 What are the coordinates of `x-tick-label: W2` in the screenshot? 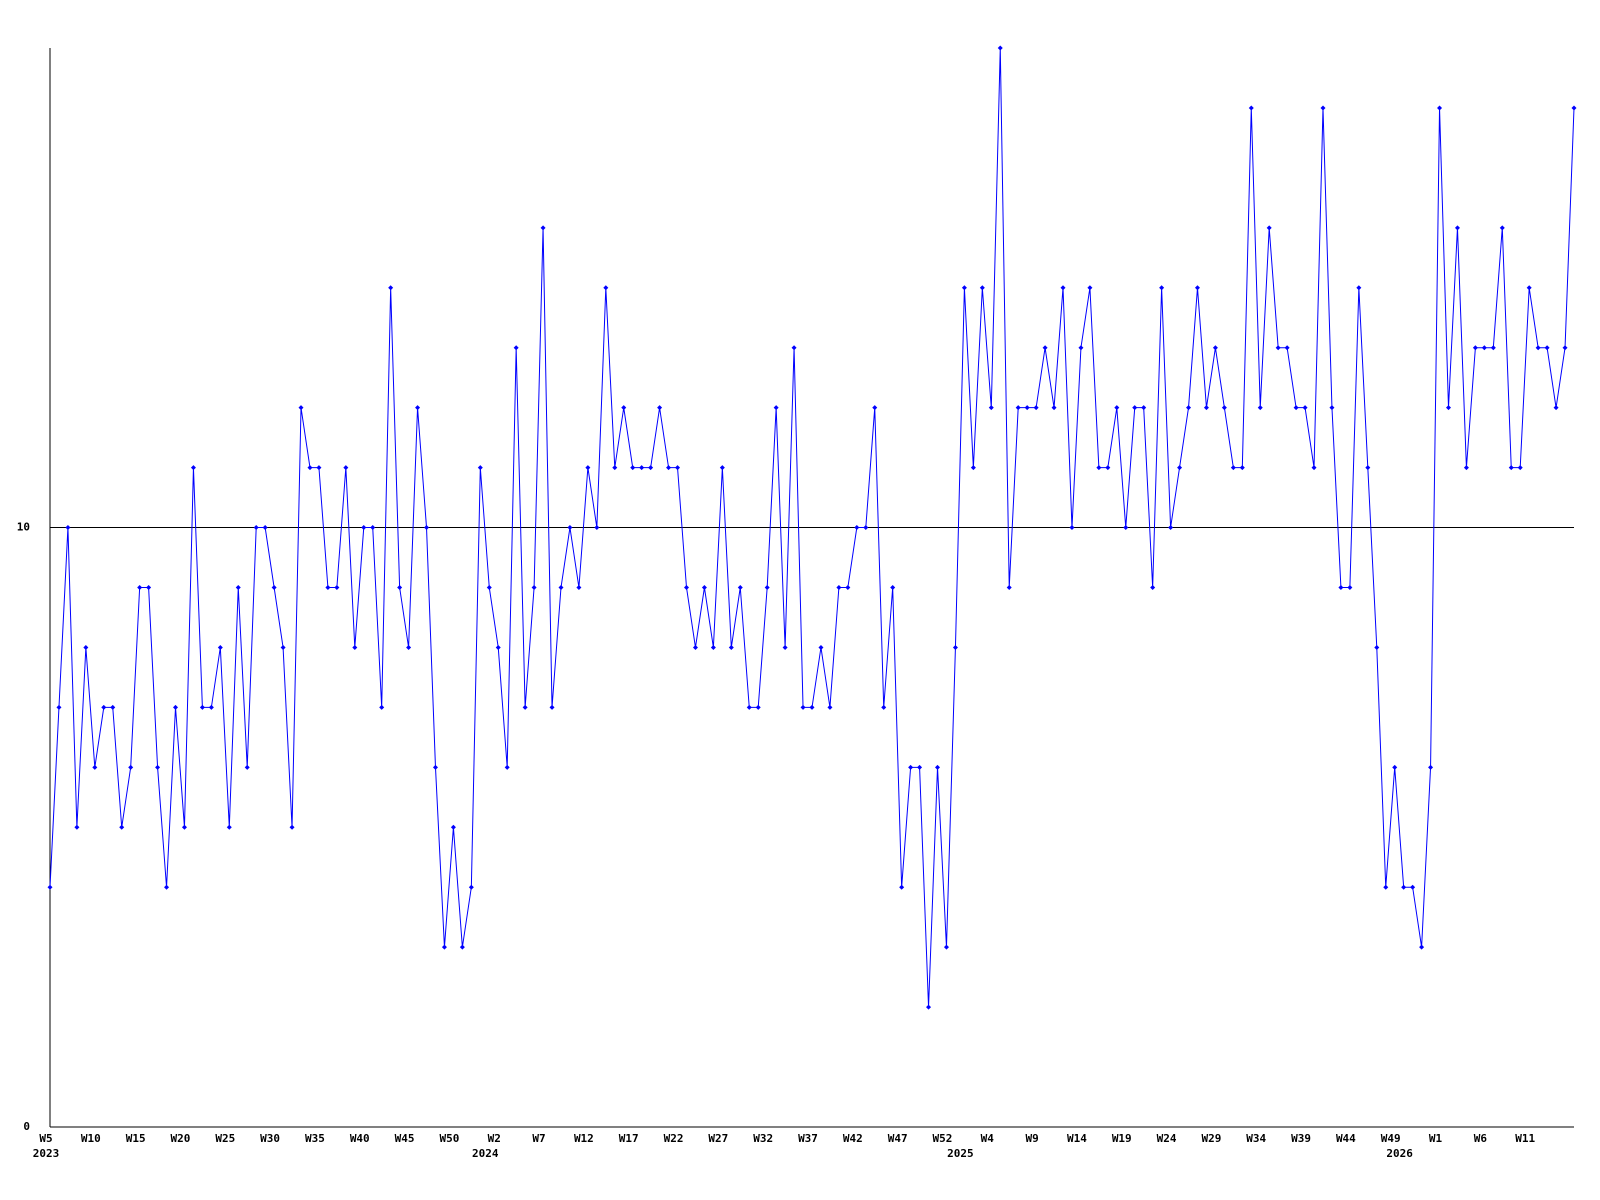 It's located at (494, 1138).